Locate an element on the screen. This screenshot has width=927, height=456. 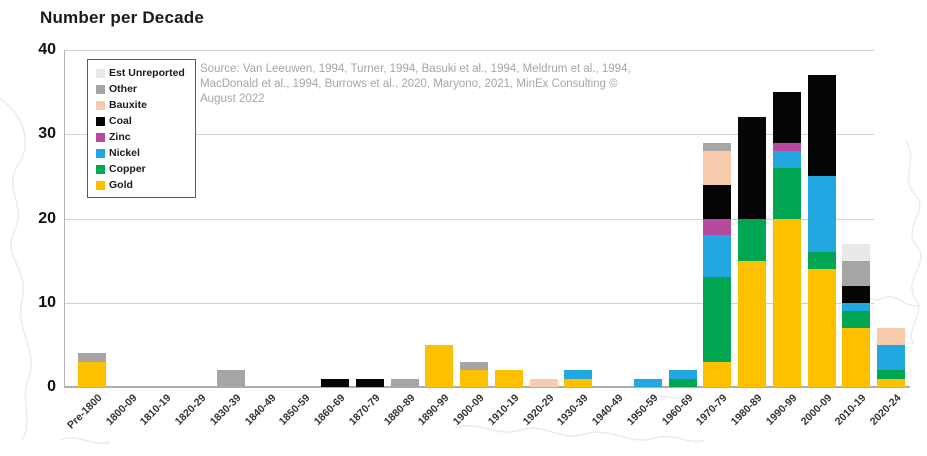
x-axis-label-1910-19: 1910-19 is located at coordinates (503, 410).